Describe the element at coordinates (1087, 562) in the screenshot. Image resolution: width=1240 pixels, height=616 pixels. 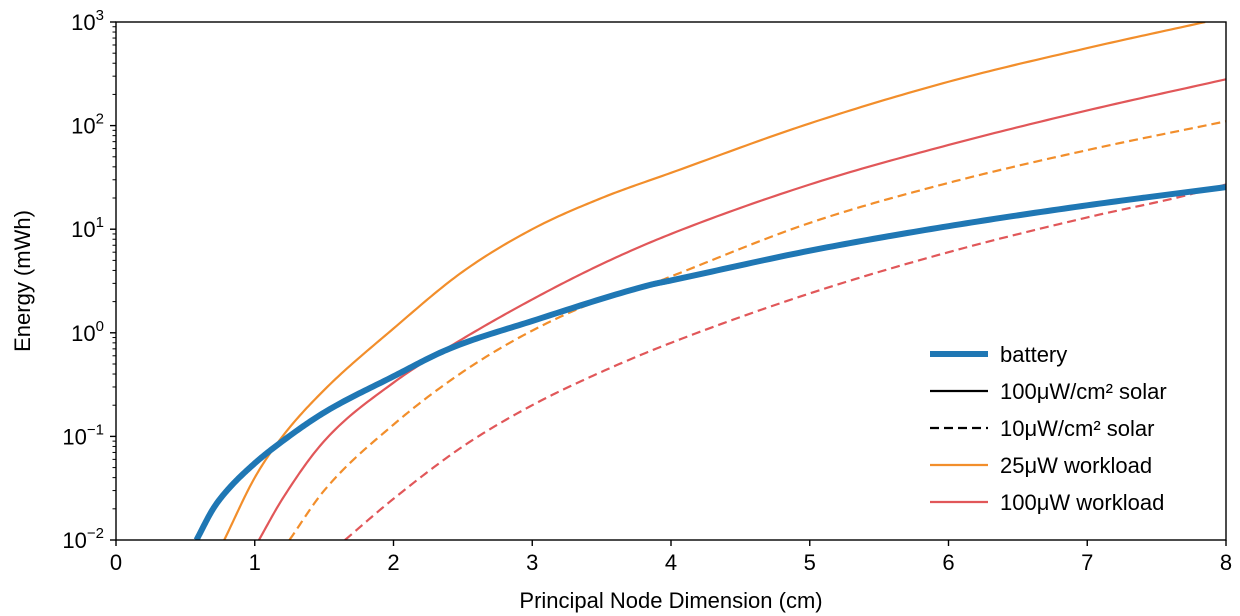
I see `x-tick-label-7: 7` at that location.